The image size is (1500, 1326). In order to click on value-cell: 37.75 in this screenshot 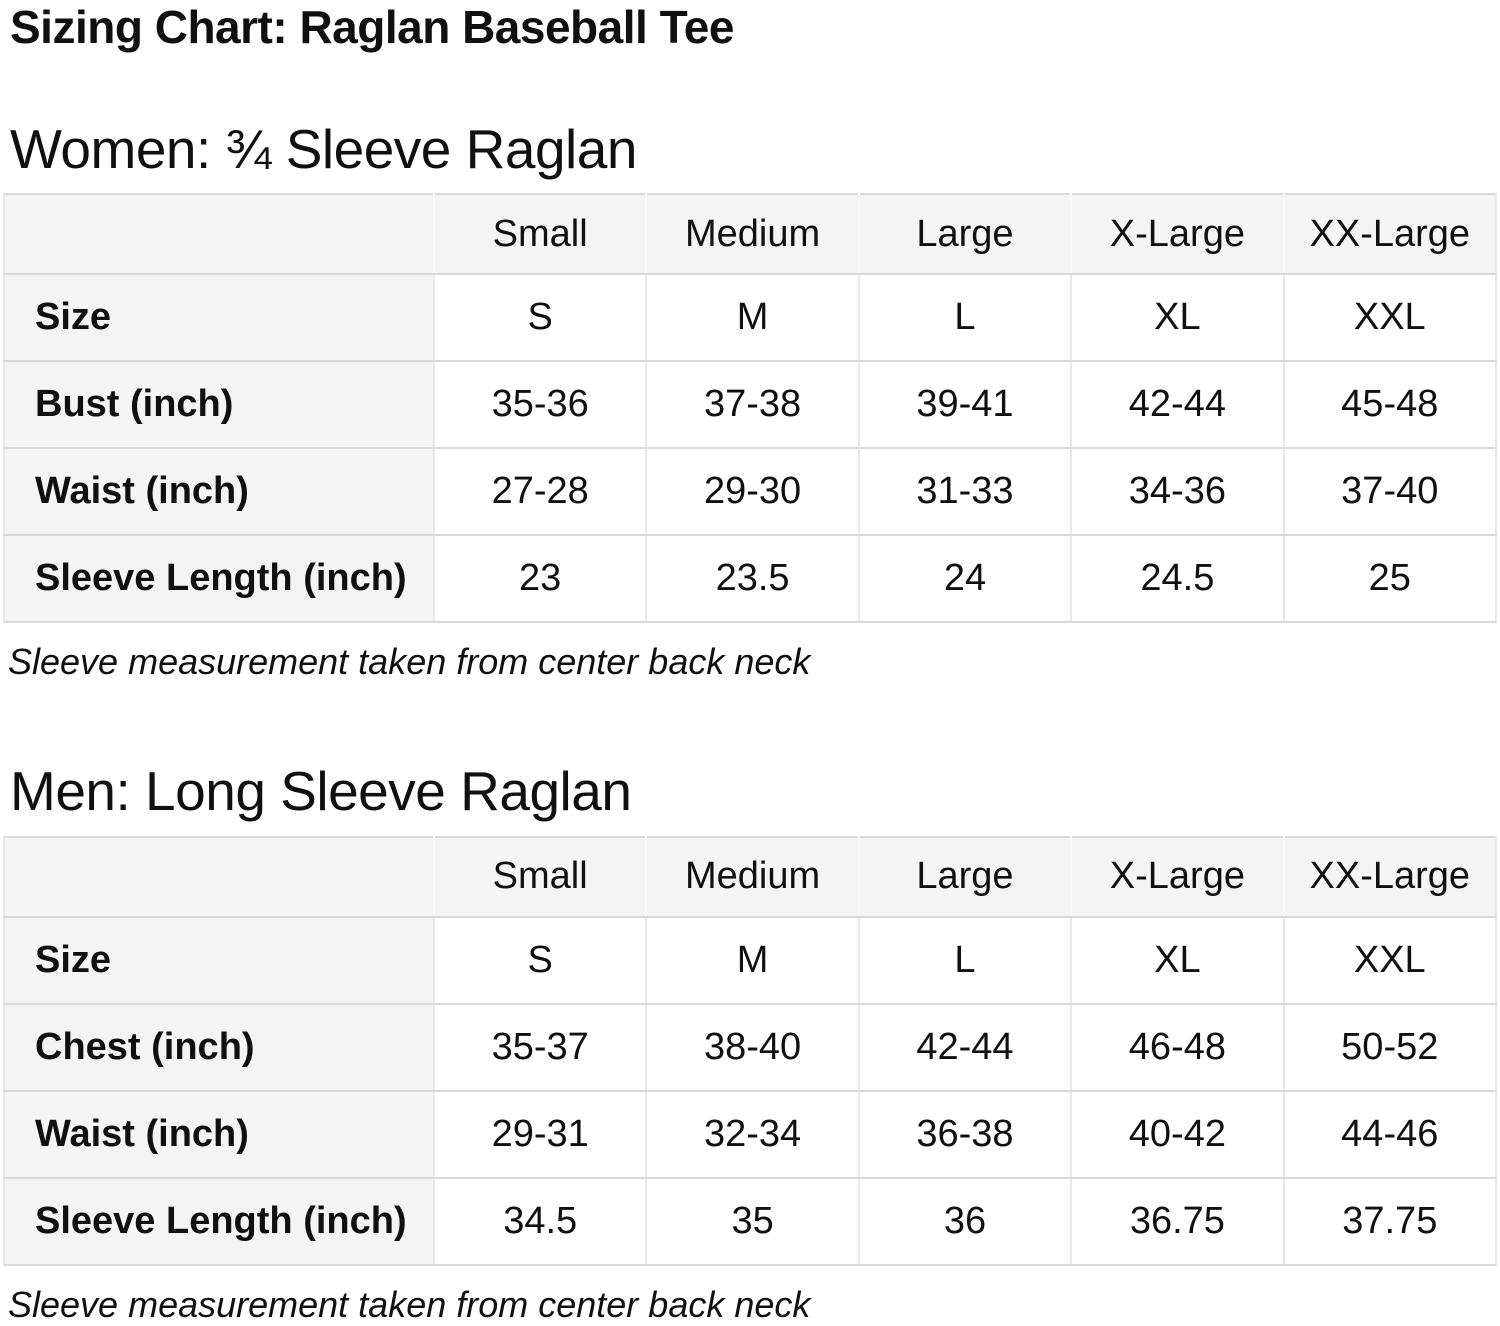, I will do `click(1390, 1221)`.